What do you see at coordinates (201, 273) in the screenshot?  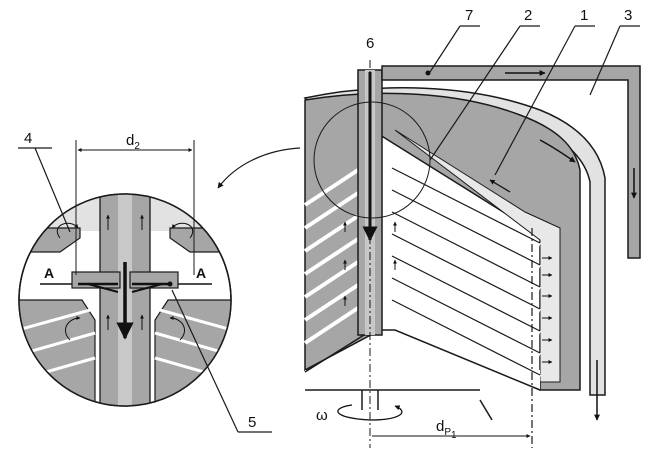 I see `section-mark-a-right: A` at bounding box center [201, 273].